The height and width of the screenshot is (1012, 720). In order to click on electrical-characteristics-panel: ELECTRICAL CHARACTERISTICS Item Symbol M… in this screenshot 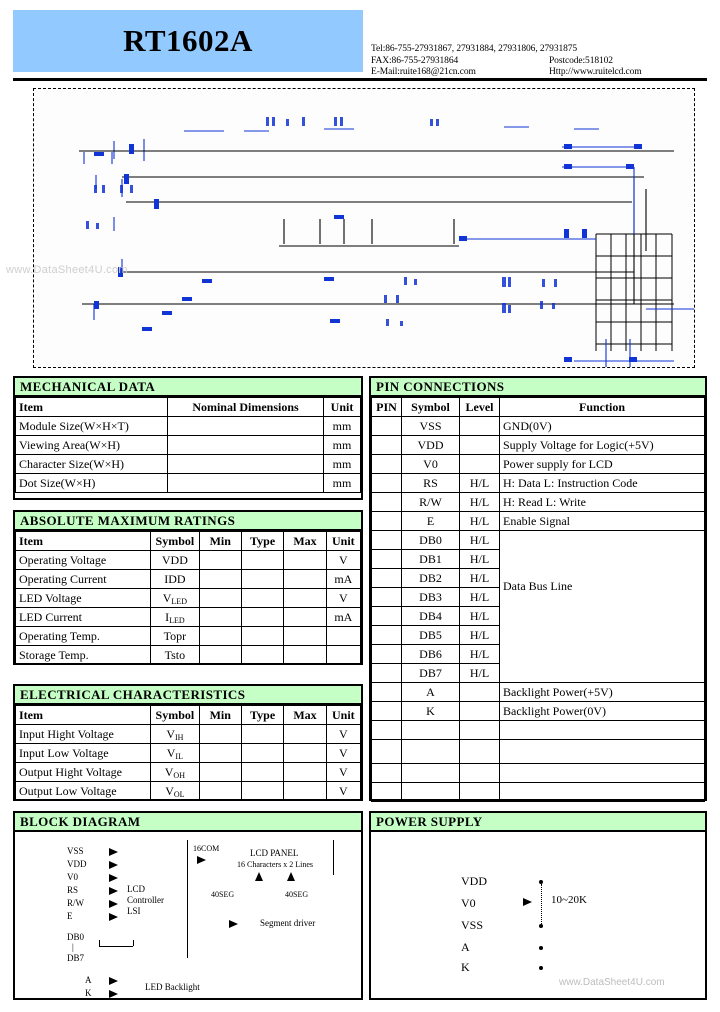, I will do `click(188, 742)`.